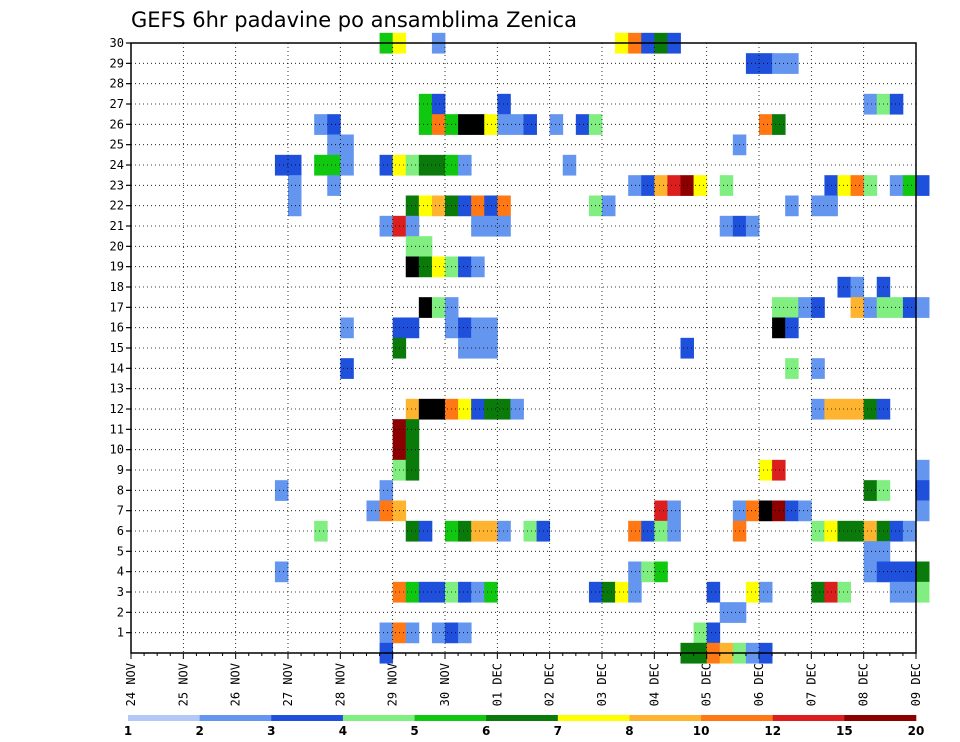  What do you see at coordinates (117, 206) in the screenshot?
I see `y-tick-label: 22` at bounding box center [117, 206].